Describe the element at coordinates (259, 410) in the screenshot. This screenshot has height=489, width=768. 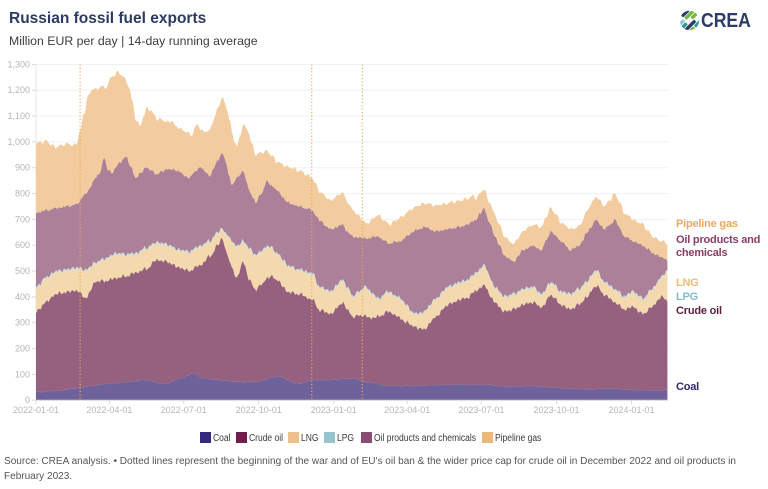
I see `svg-text: 2022-10-01` at that location.